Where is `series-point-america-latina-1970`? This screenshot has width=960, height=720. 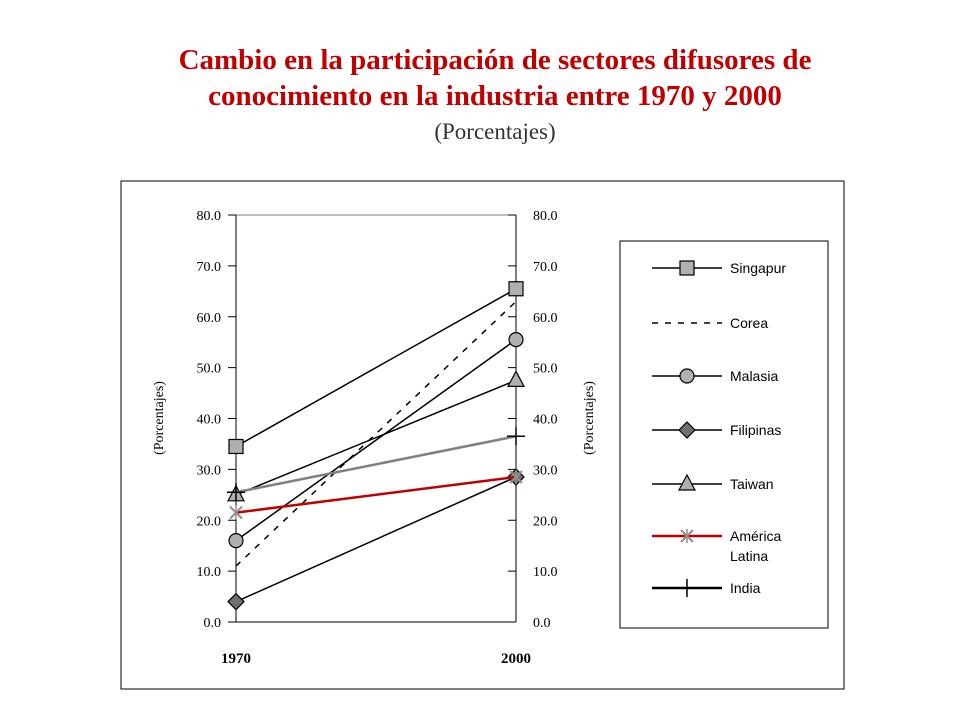 series-point-america-latina-1970 is located at coordinates (236, 512).